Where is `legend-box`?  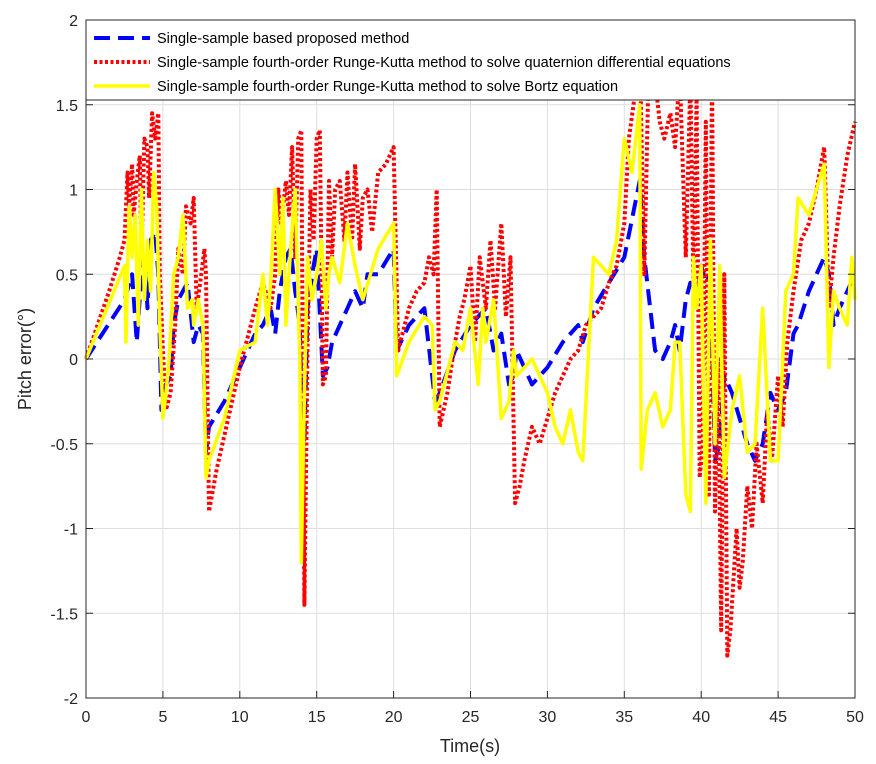 legend-box is located at coordinates (470, 60).